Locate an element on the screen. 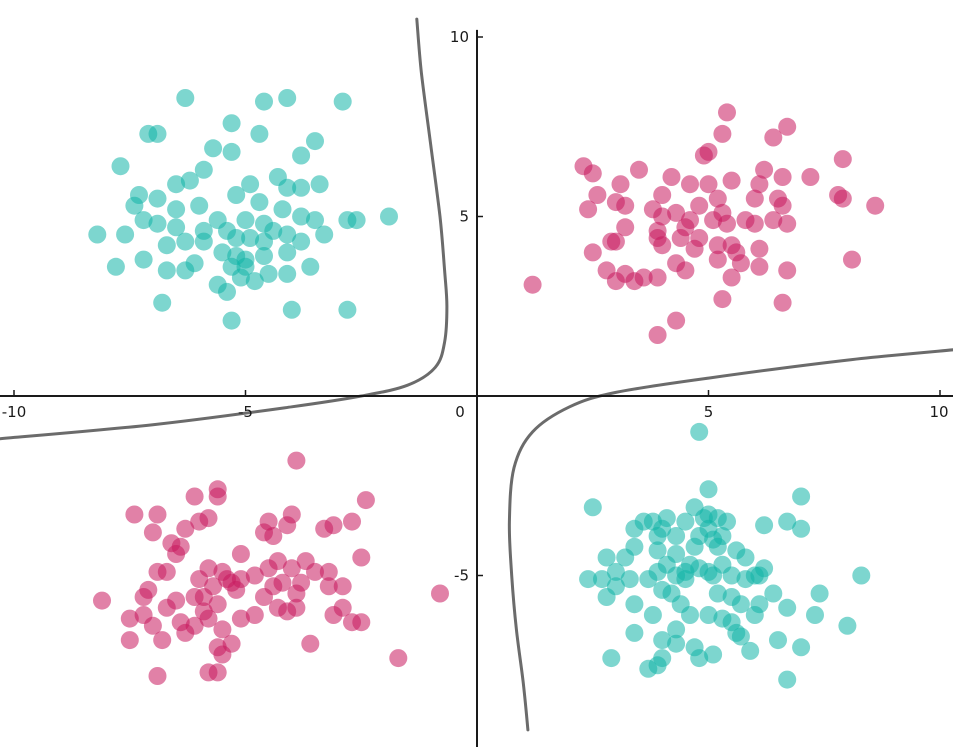 The image size is (953, 747). y-tick-label: 5 is located at coordinates (464, 217).